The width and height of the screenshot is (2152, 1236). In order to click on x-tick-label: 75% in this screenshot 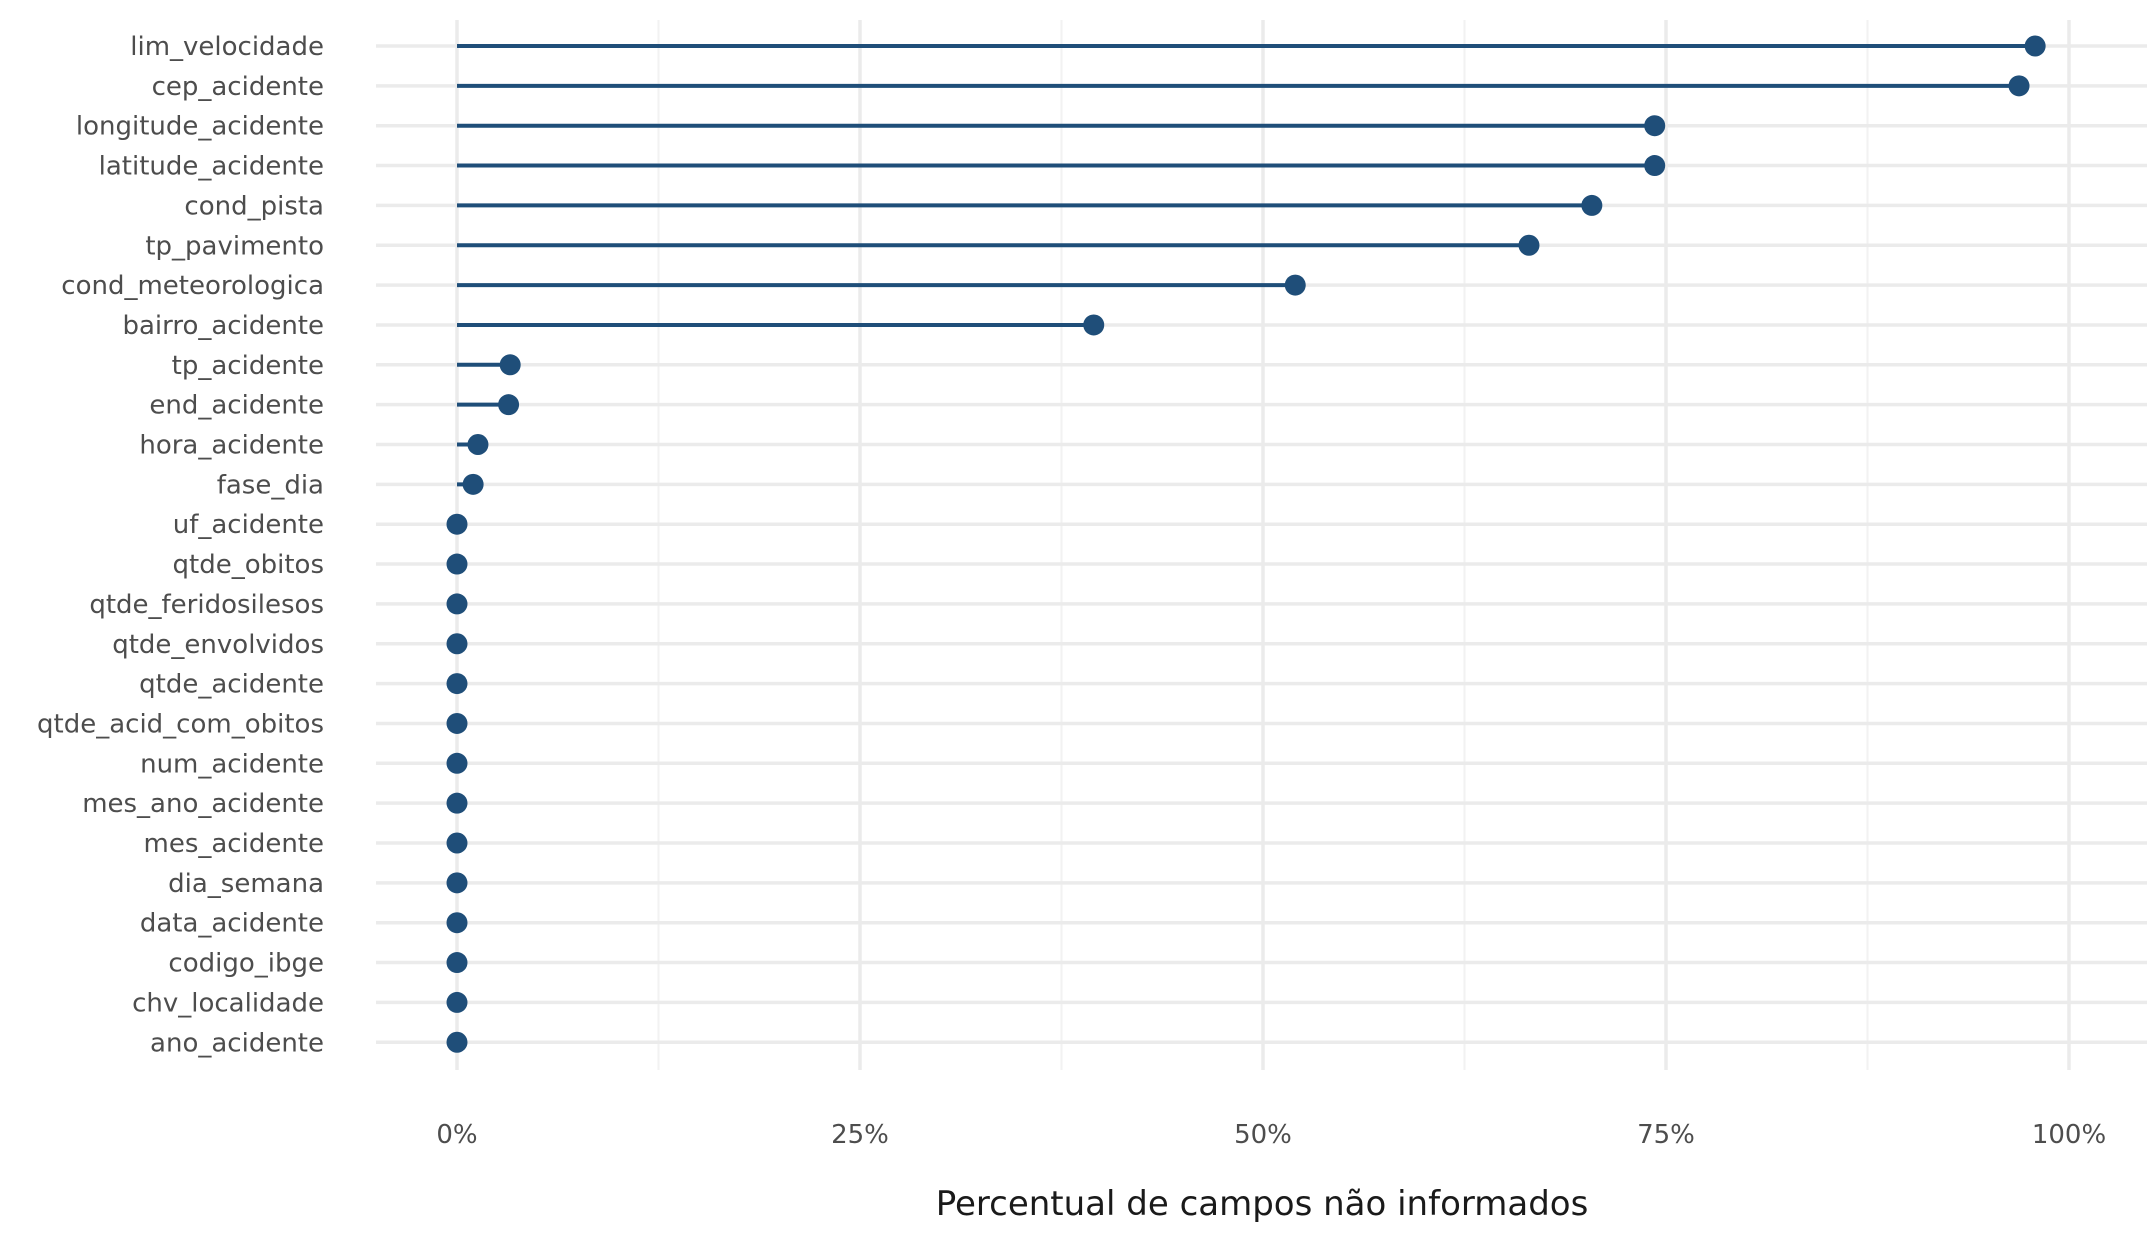, I will do `click(1666, 1135)`.